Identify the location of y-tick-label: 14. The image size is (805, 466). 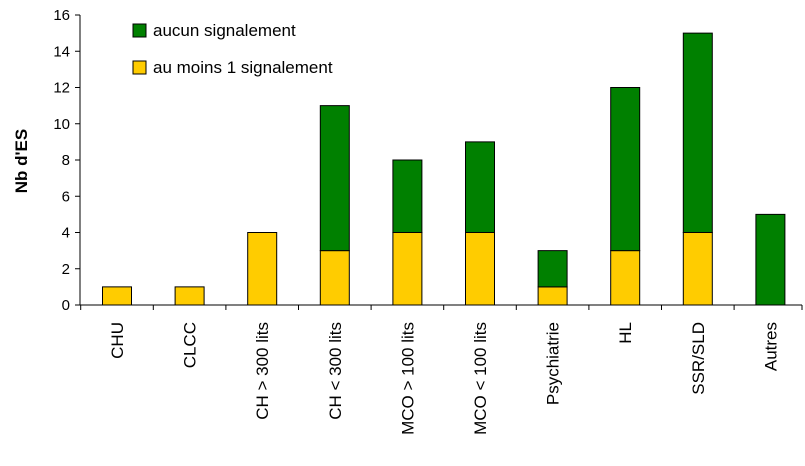
(61, 51).